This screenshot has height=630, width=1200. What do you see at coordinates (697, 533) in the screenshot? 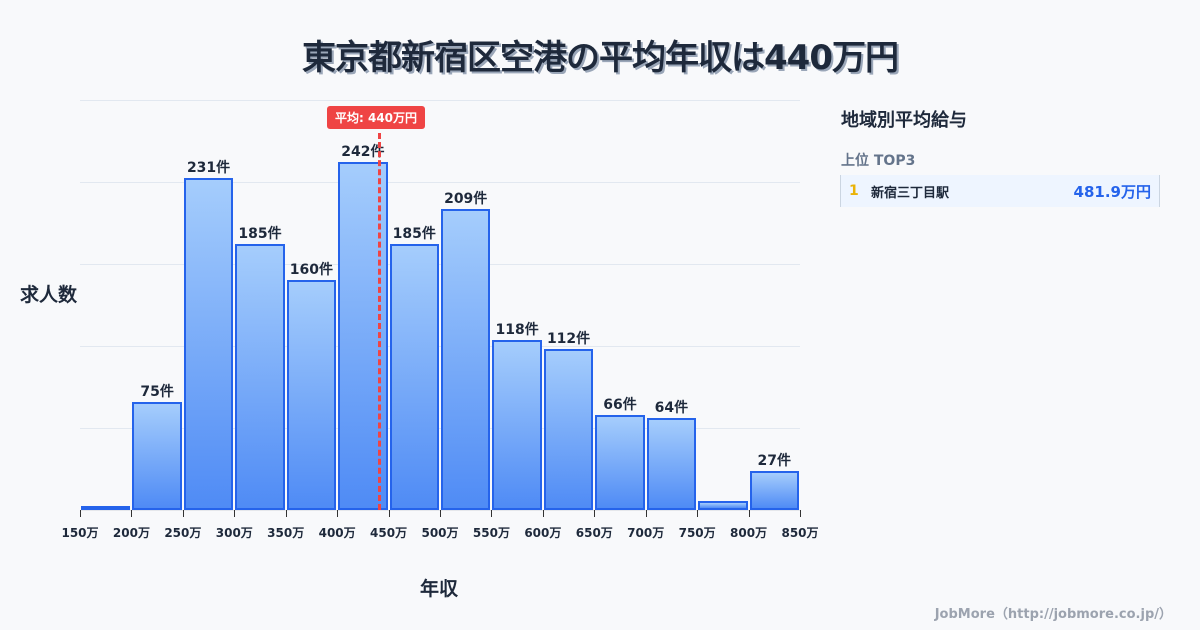
I see `x-tick-label: 750万` at bounding box center [697, 533].